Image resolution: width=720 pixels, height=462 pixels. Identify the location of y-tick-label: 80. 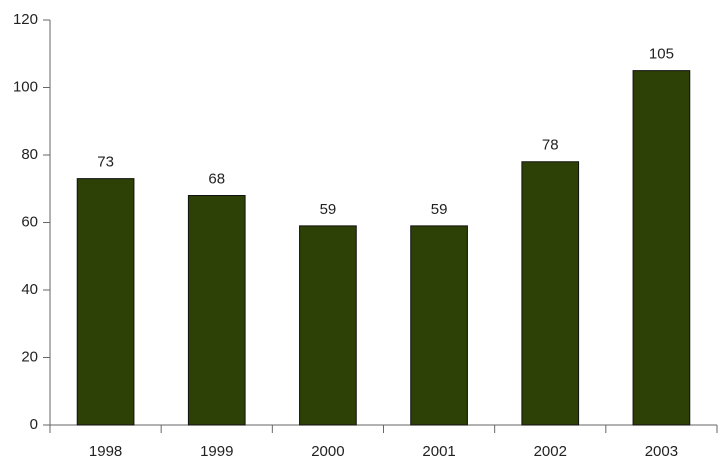
(29, 154).